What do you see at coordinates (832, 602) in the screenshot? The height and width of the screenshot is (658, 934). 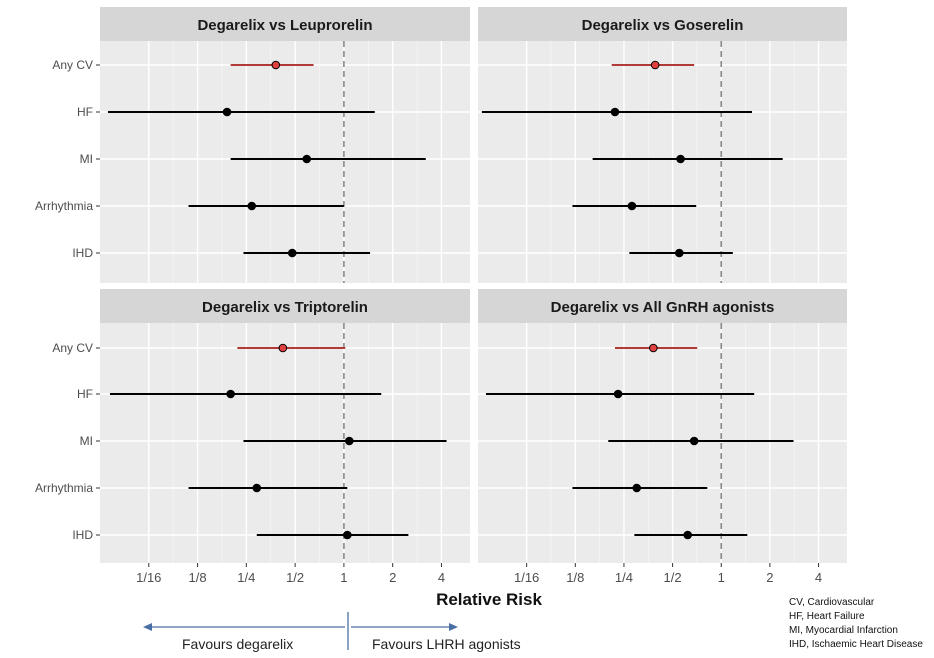 I see `note-cv: CV, Cardiovascular` at bounding box center [832, 602].